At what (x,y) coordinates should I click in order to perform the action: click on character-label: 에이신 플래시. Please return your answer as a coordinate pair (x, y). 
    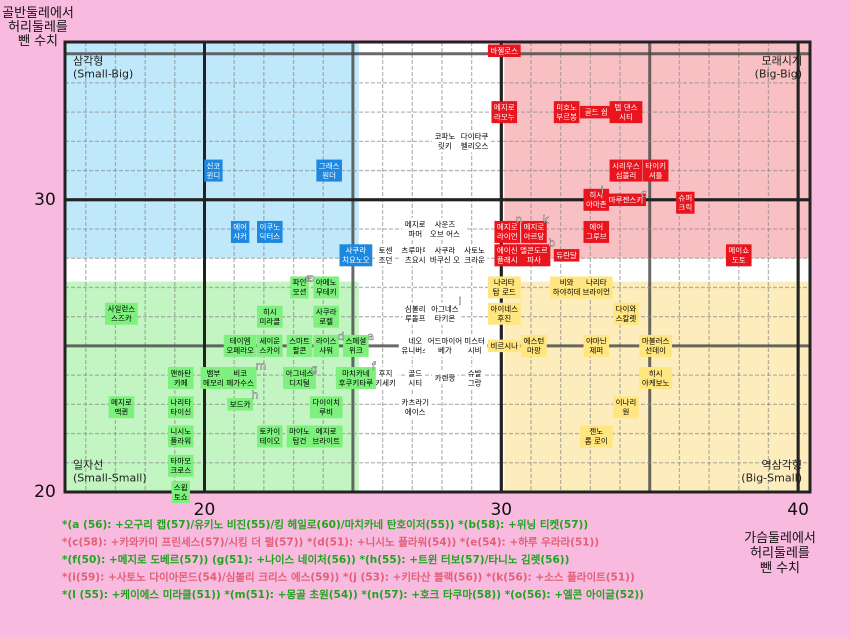
    Looking at the image, I should click on (507, 254).